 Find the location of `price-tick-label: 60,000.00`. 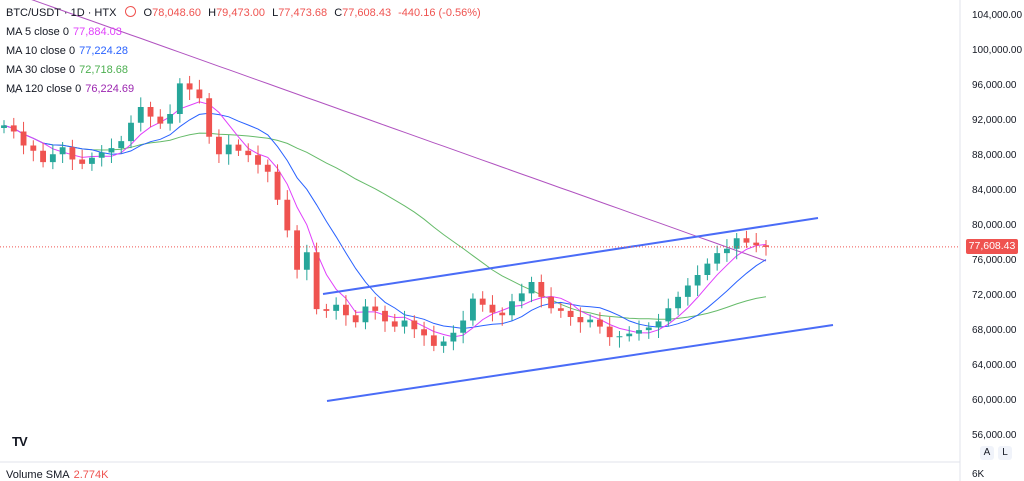

price-tick-label: 60,000.00 is located at coordinates (994, 400).